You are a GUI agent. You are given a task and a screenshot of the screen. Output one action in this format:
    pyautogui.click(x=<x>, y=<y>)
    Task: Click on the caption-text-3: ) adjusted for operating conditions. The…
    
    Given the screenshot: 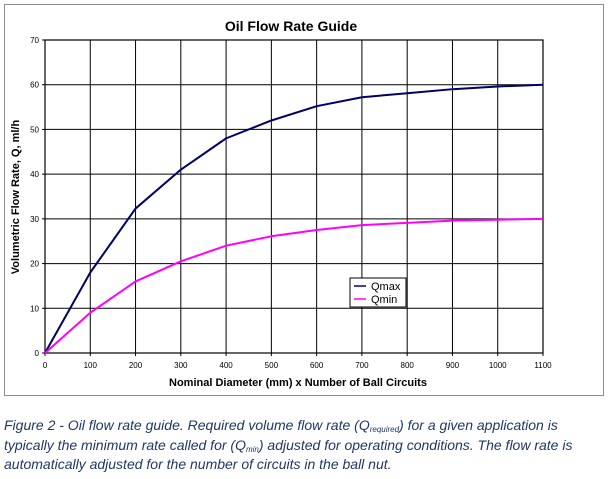 What is the action you would take?
    pyautogui.click(x=288, y=454)
    